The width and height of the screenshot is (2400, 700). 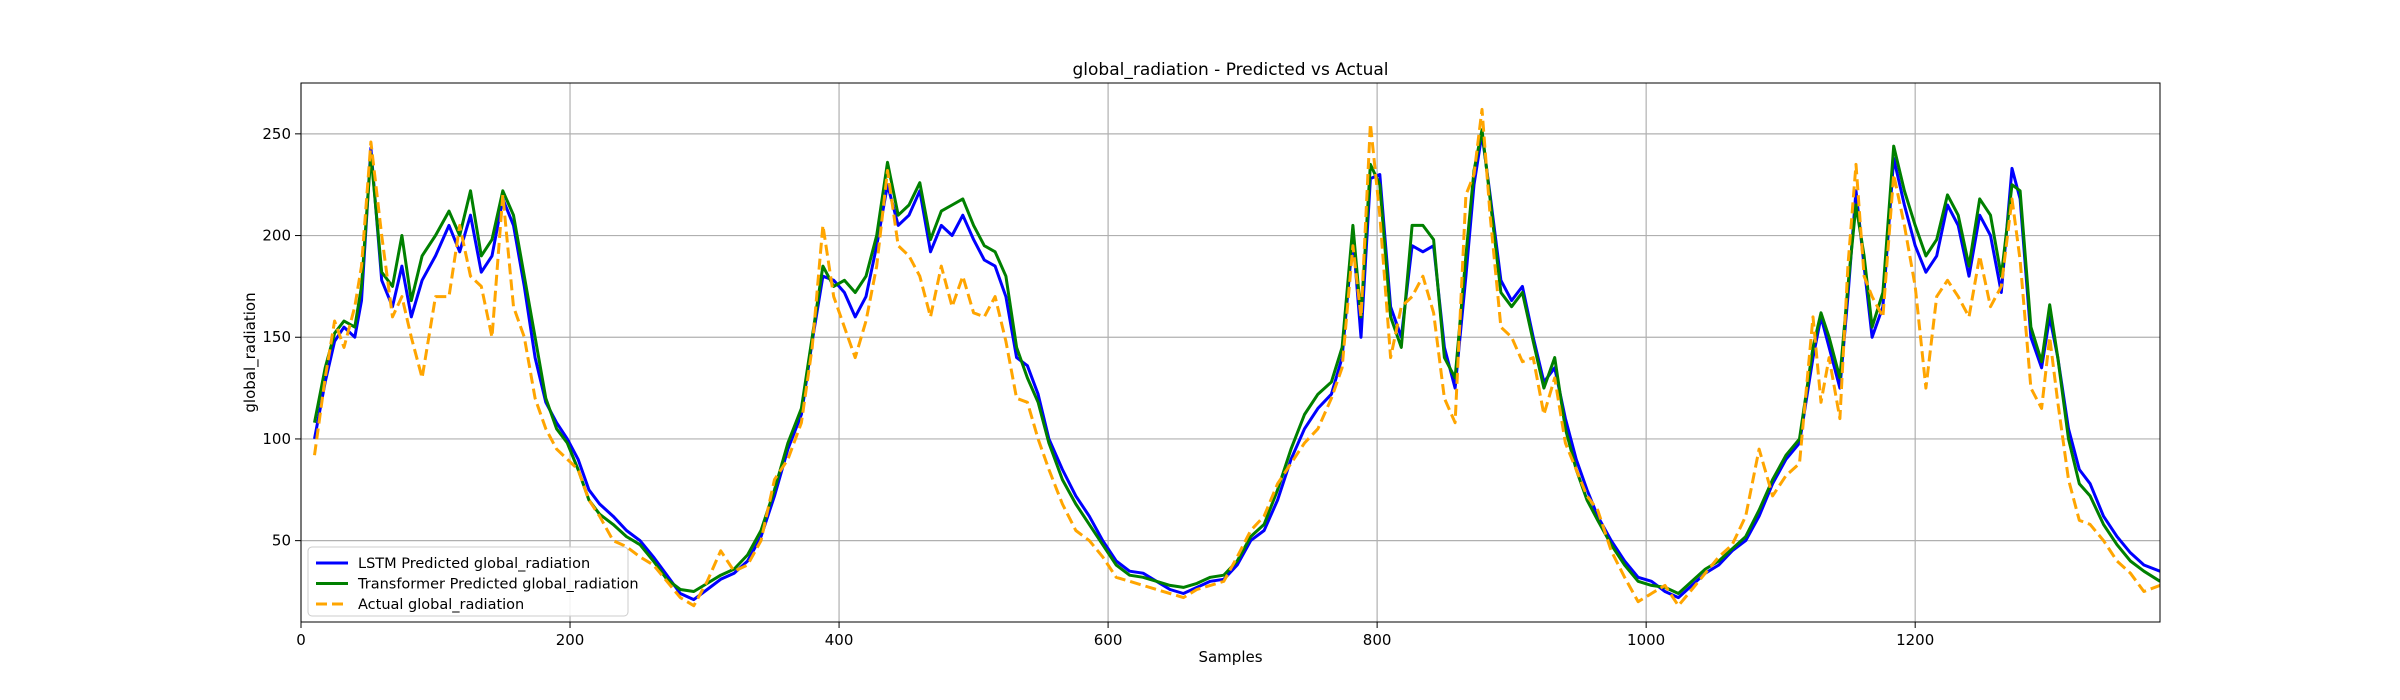 I want to click on y-axis-label: global_radiation, so click(x=250, y=352).